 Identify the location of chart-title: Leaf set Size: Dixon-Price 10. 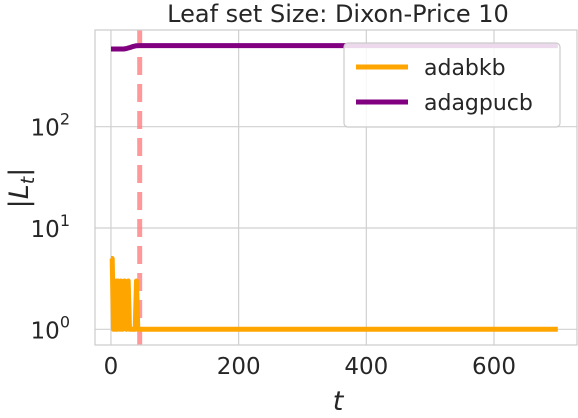
(338, 14).